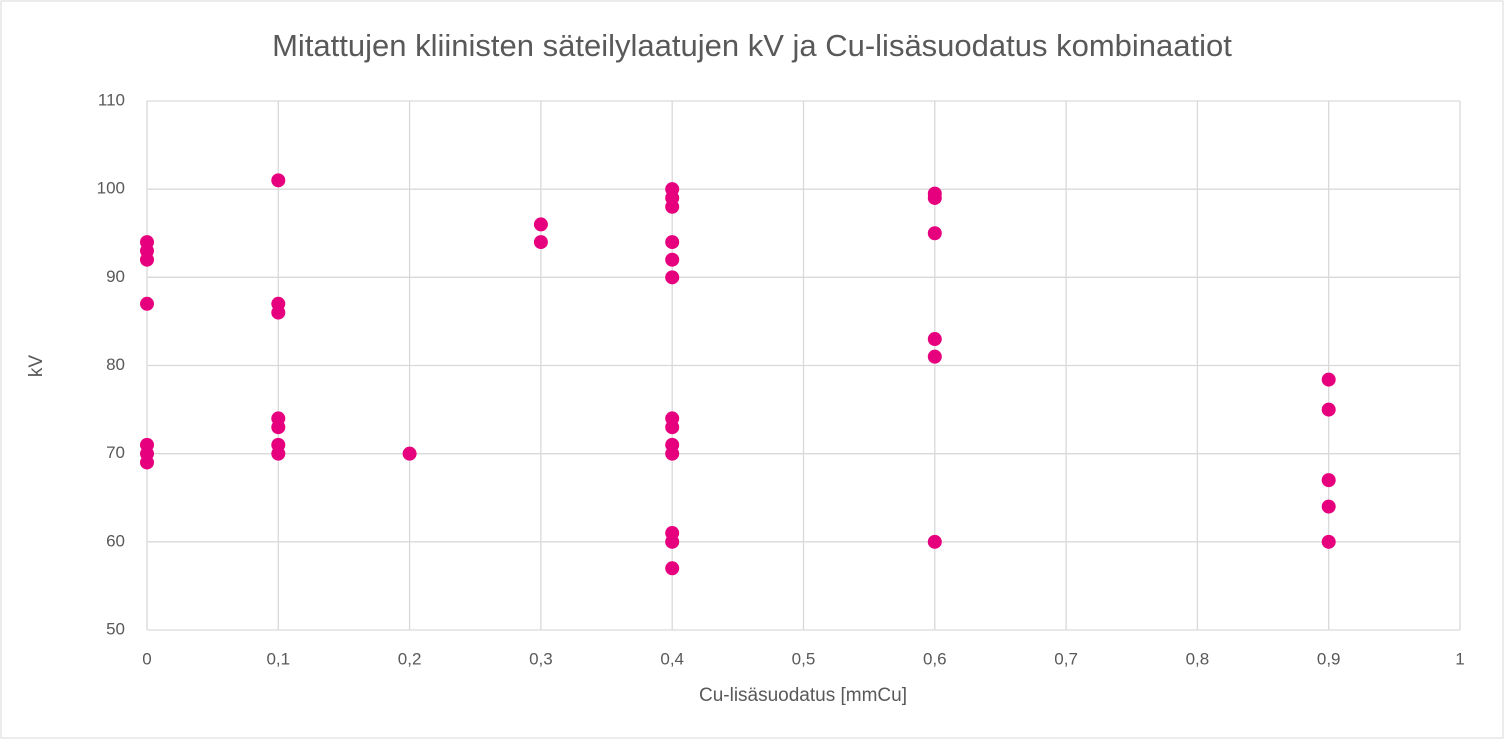  Describe the element at coordinates (935, 658) in the screenshot. I see `x-tick-label: 0,6` at that location.